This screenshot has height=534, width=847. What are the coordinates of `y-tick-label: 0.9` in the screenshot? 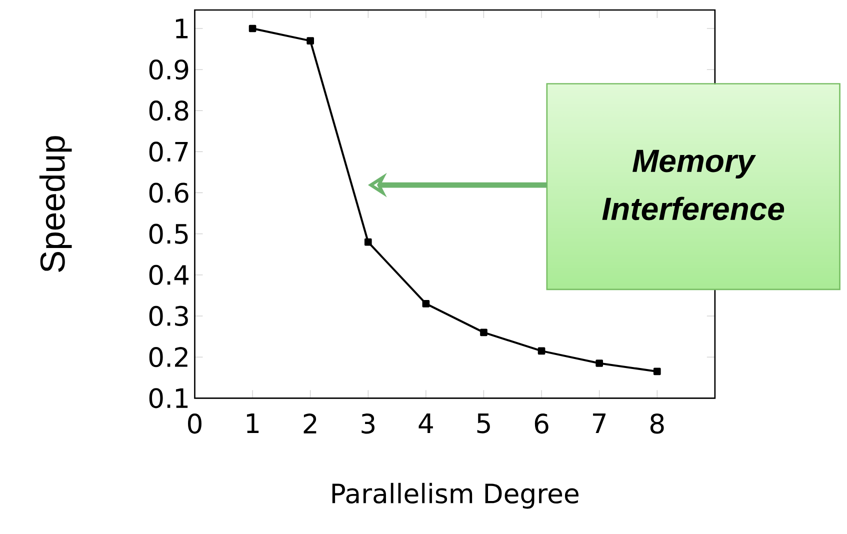 It's located at (168, 70).